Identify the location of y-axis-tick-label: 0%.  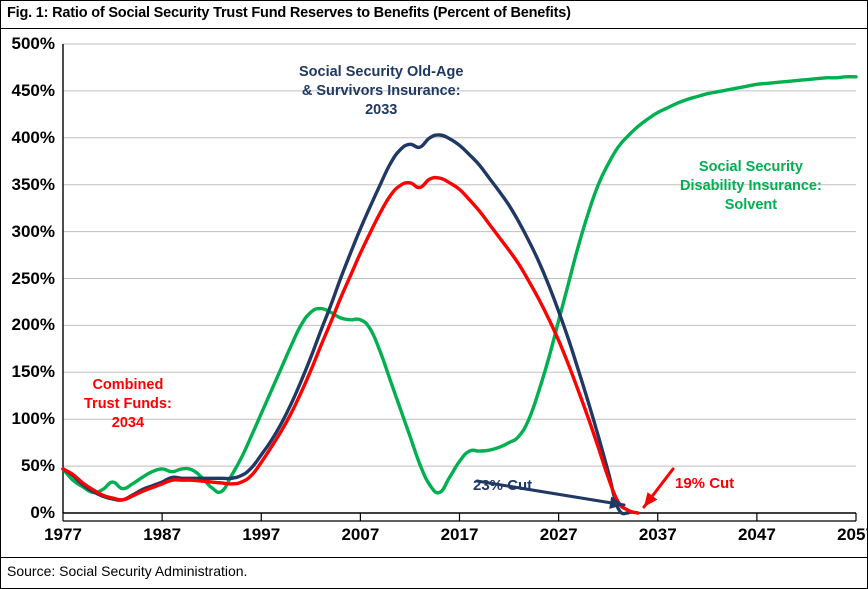
(42, 512).